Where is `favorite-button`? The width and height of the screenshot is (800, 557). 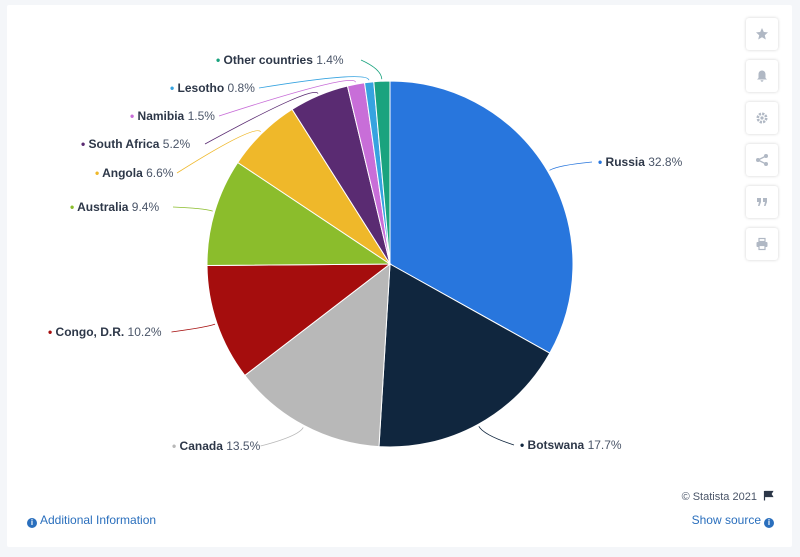
favorite-button is located at coordinates (762, 34).